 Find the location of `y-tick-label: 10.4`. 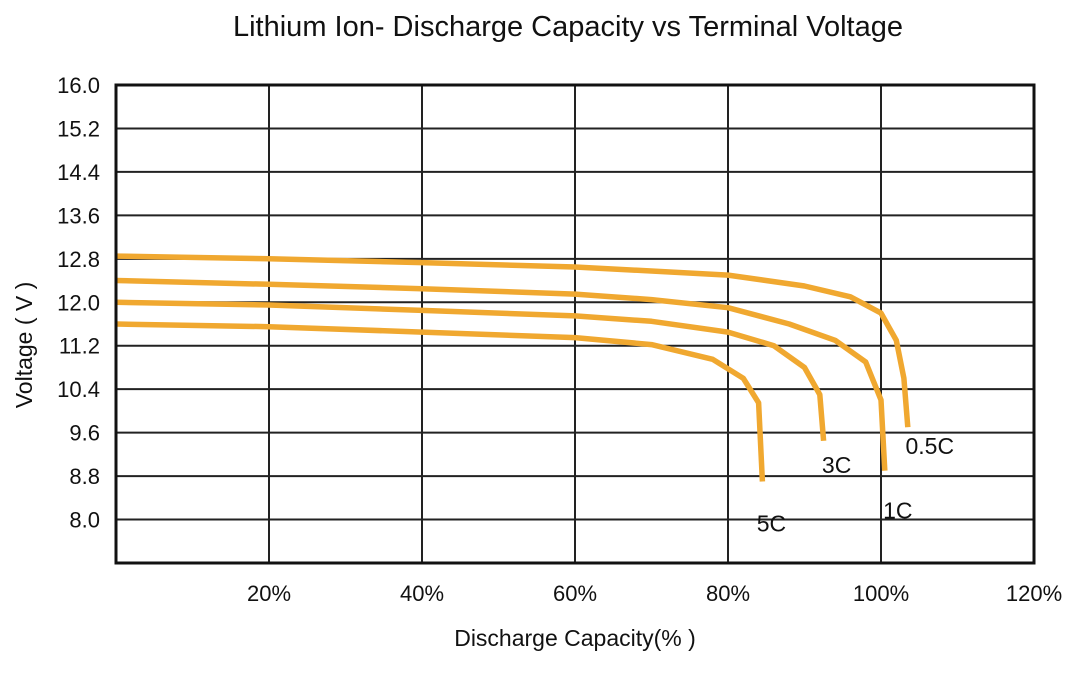

y-tick-label: 10.4 is located at coordinates (78, 389).